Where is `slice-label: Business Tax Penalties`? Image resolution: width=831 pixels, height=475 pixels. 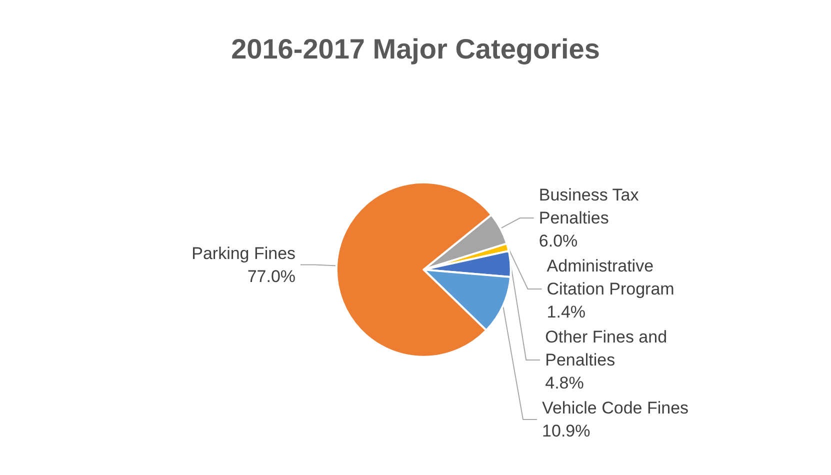 slice-label: Business Tax Penalties is located at coordinates (591, 207).